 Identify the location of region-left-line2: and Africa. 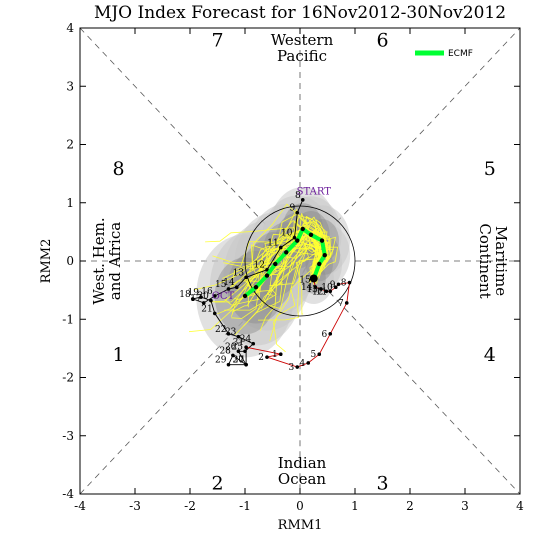
(115, 261).